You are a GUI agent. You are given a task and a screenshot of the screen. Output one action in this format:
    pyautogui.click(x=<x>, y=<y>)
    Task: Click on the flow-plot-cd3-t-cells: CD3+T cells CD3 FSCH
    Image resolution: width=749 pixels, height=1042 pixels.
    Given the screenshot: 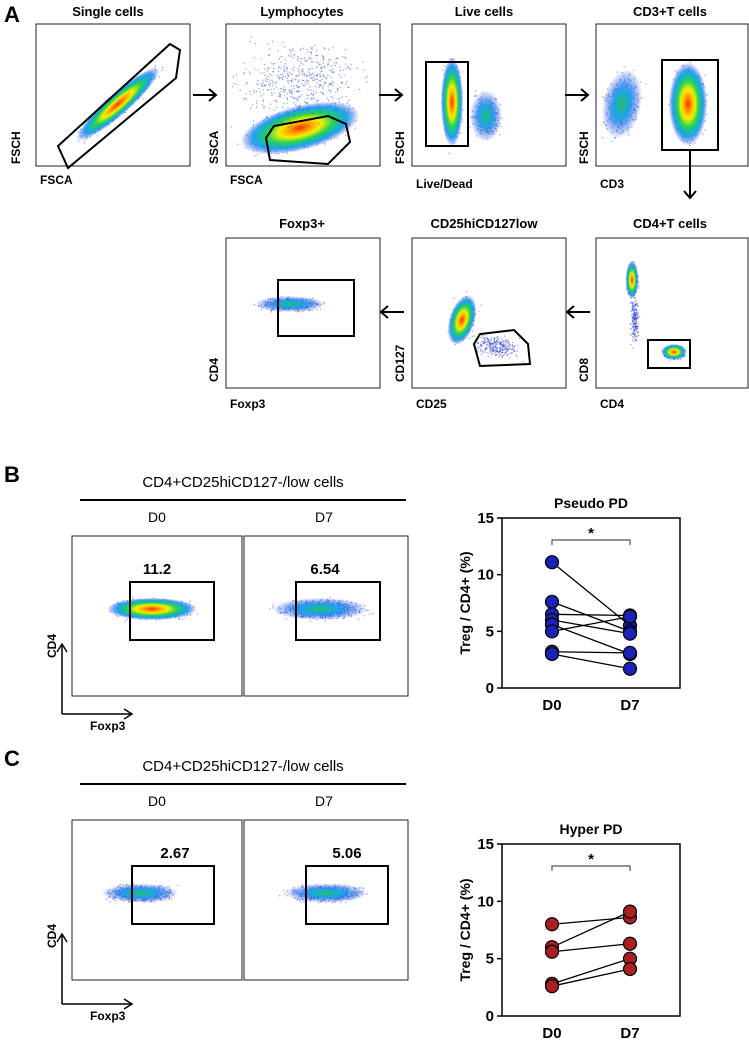 What is the action you would take?
    pyautogui.click(x=663, y=97)
    